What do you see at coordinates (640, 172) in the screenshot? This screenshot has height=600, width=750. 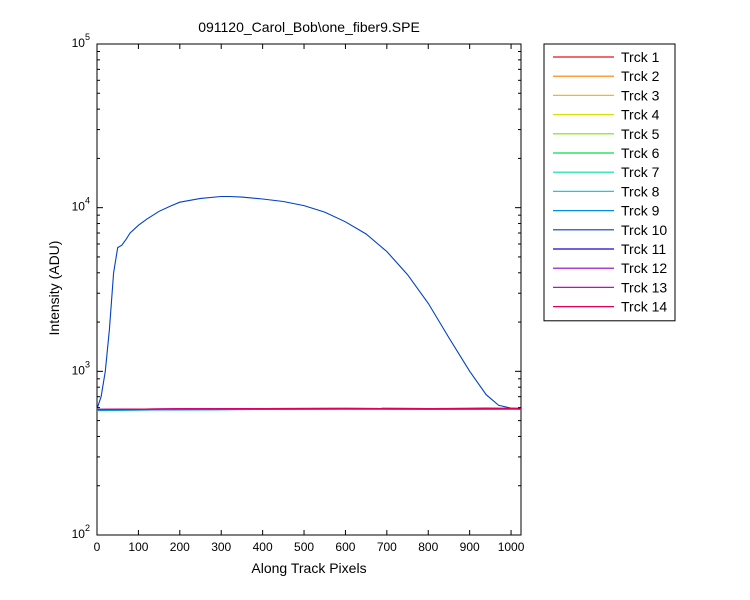 I see `legend-label-trck-7: Trck 7` at bounding box center [640, 172].